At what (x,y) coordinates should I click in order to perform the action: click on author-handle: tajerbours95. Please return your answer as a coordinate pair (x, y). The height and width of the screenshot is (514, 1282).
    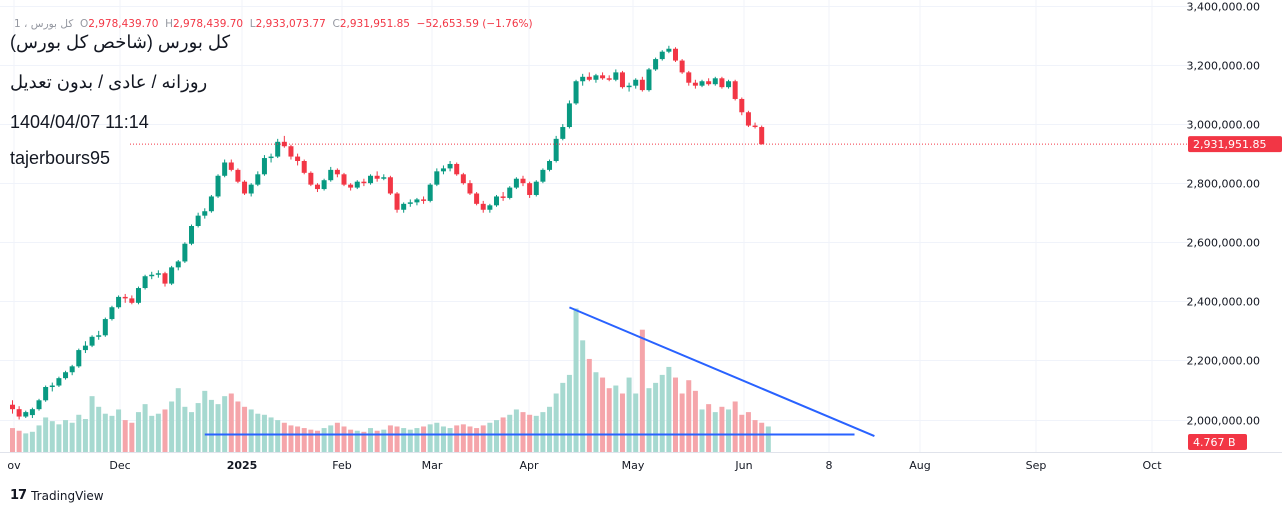
    Looking at the image, I should click on (60, 158).